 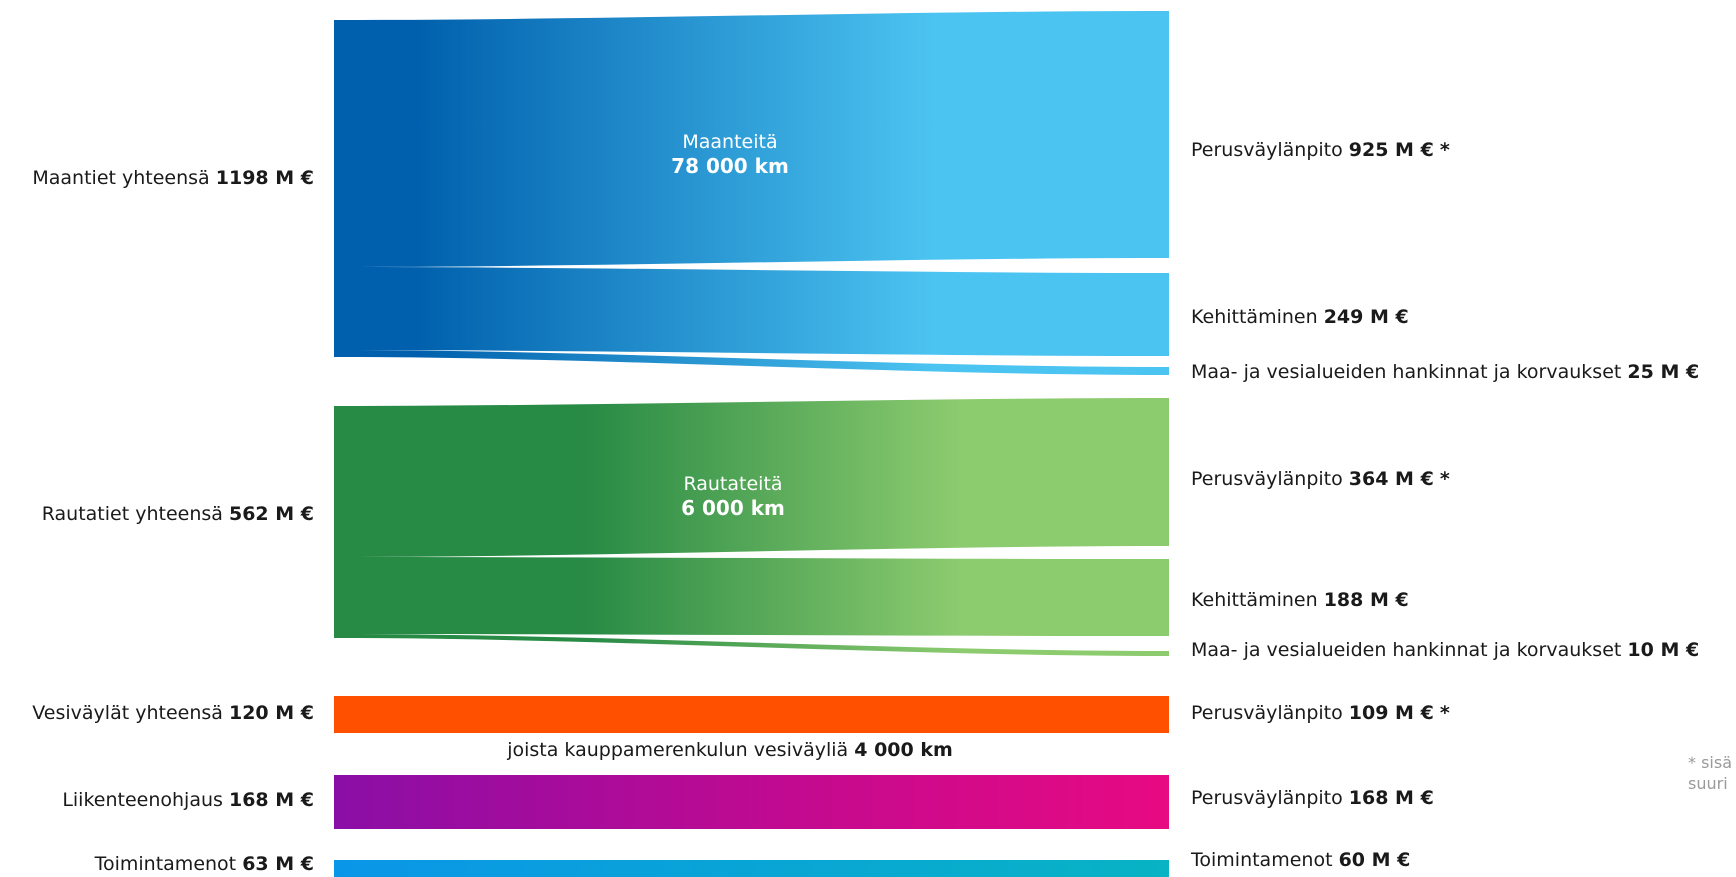 I want to click on source-label-rail: Rautatiet yhteensä 562 M €, so click(x=177, y=514).